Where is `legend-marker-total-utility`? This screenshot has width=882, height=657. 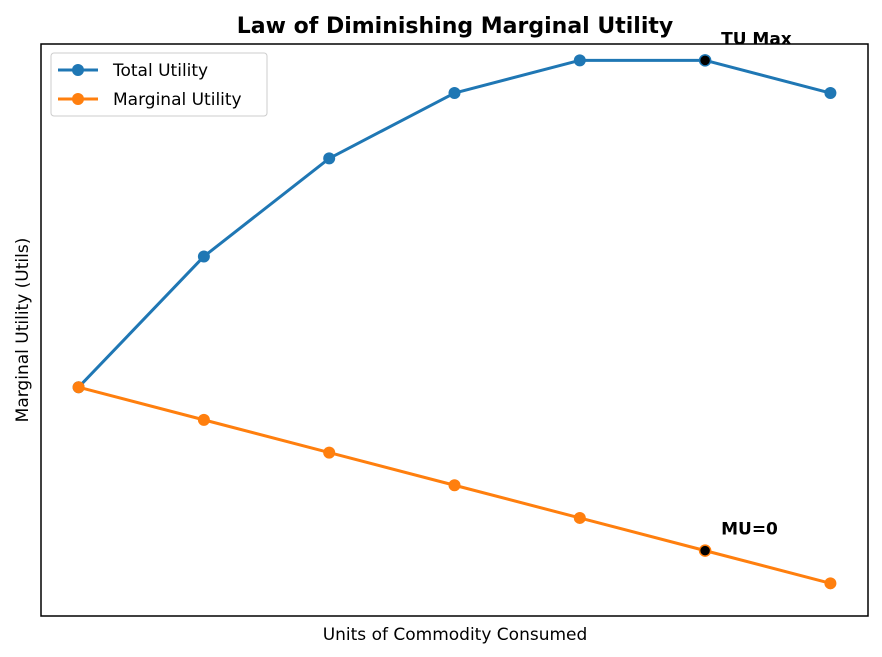
legend-marker-total-utility is located at coordinates (78, 70).